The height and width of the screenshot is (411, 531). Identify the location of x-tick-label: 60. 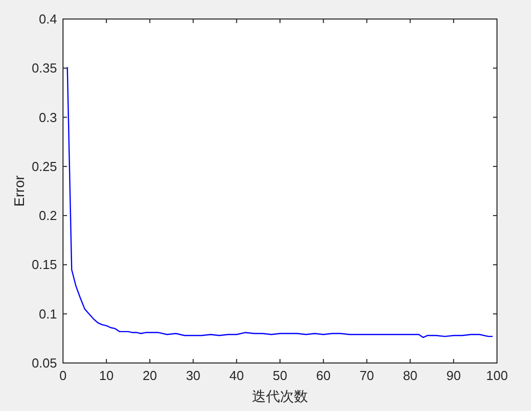
(323, 375).